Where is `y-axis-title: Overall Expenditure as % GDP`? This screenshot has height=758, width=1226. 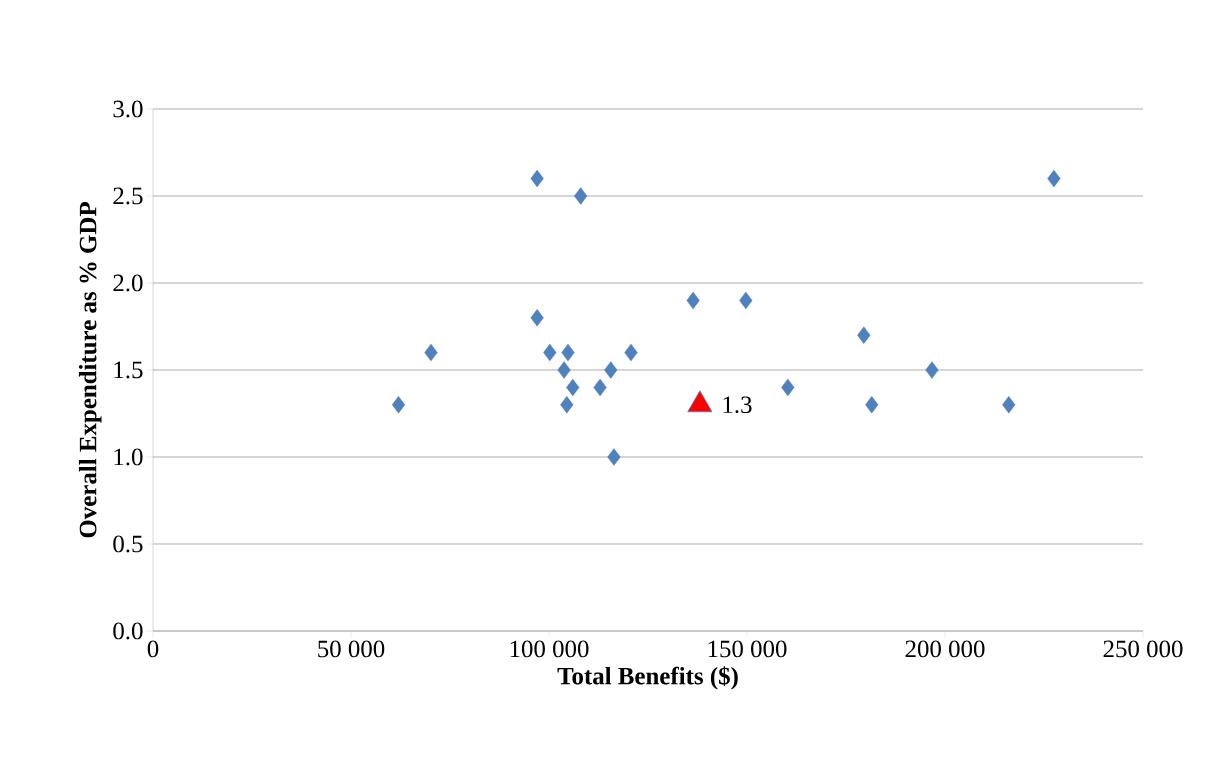 y-axis-title: Overall Expenditure as % GDP is located at coordinates (90, 370).